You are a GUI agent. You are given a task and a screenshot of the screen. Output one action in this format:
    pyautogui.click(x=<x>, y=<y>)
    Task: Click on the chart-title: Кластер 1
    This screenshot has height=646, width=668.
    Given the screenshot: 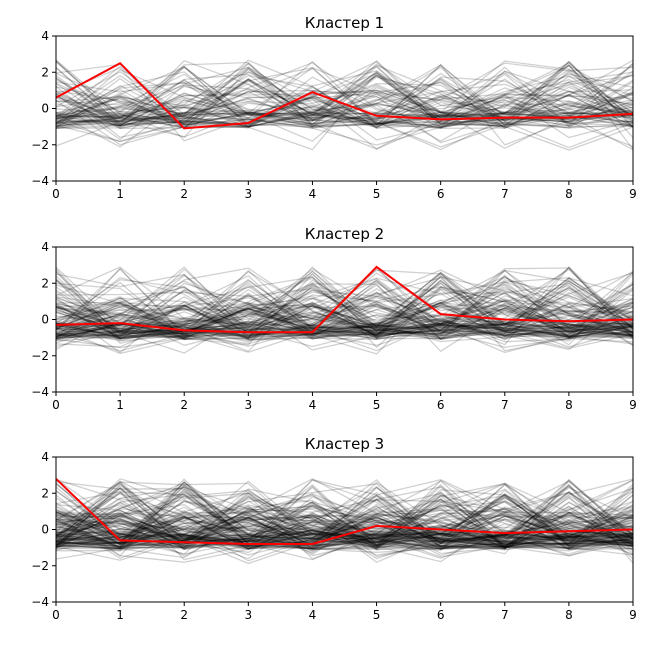 What is the action you would take?
    pyautogui.click(x=344, y=23)
    